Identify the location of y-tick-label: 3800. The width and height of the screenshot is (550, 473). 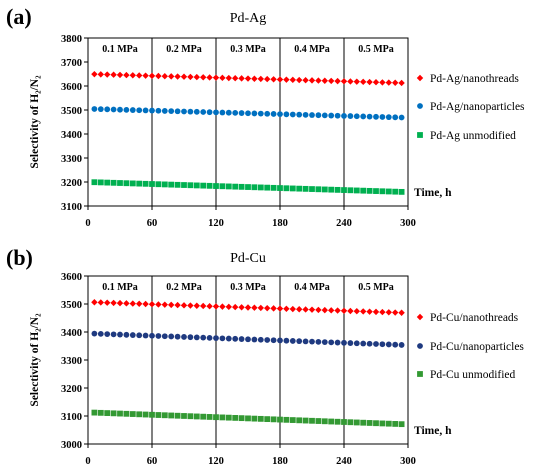
(71, 39).